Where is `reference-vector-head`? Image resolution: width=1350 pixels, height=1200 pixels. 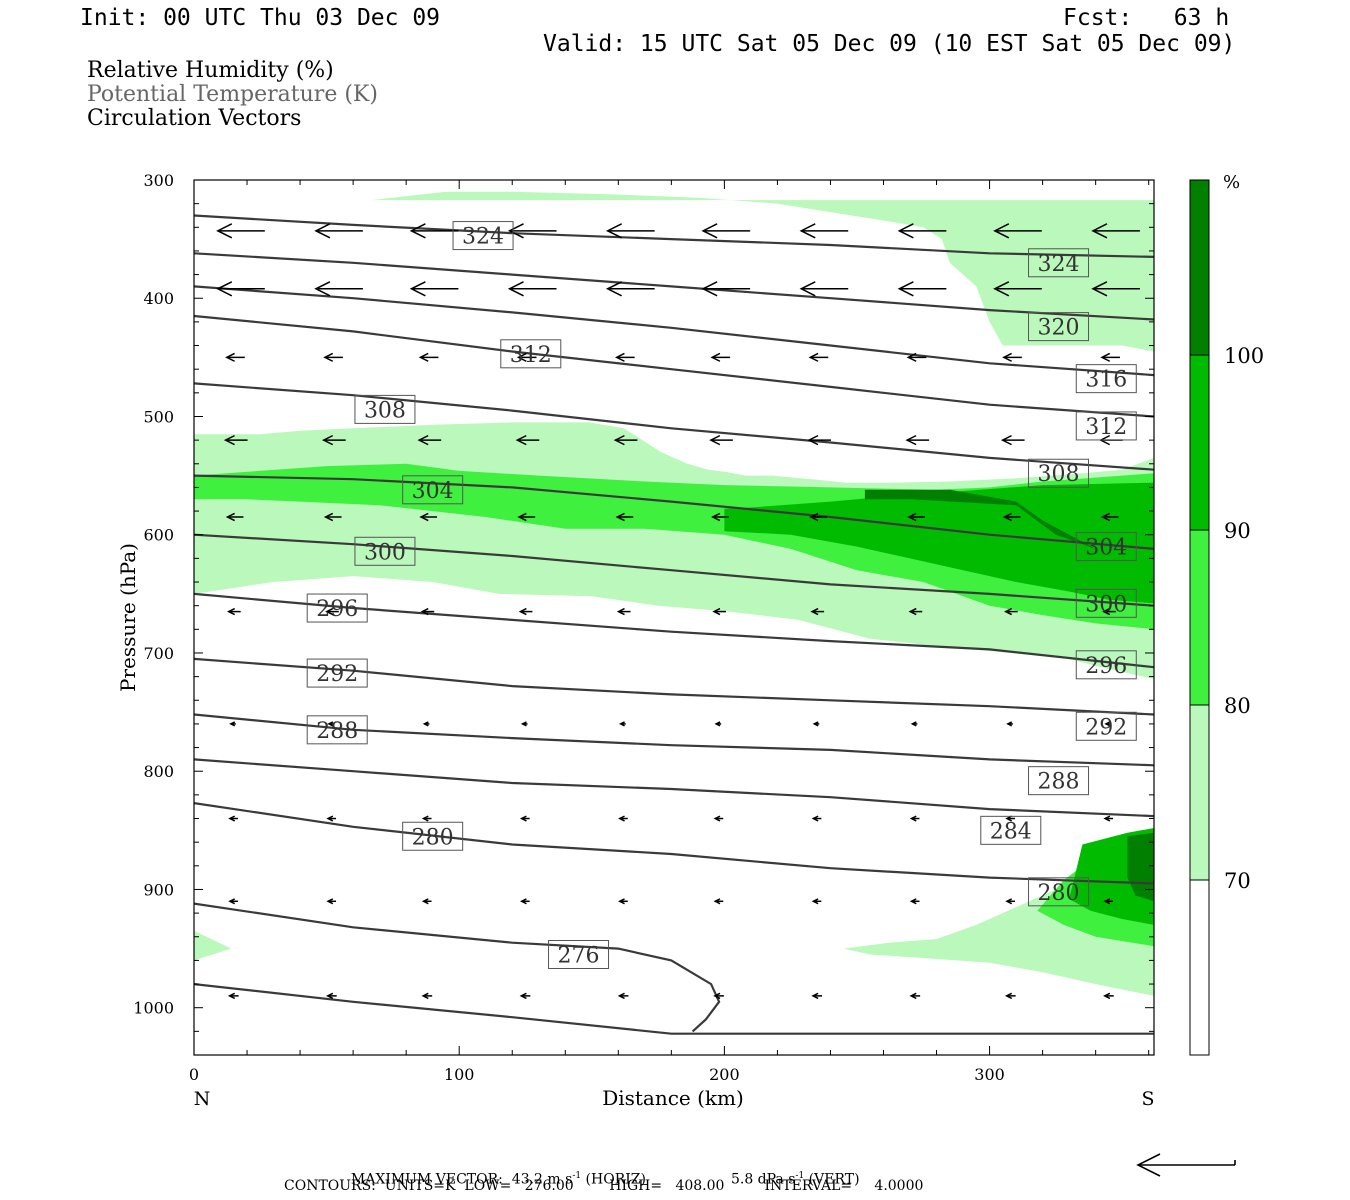
reference-vector-head is located at coordinates (1148, 1165).